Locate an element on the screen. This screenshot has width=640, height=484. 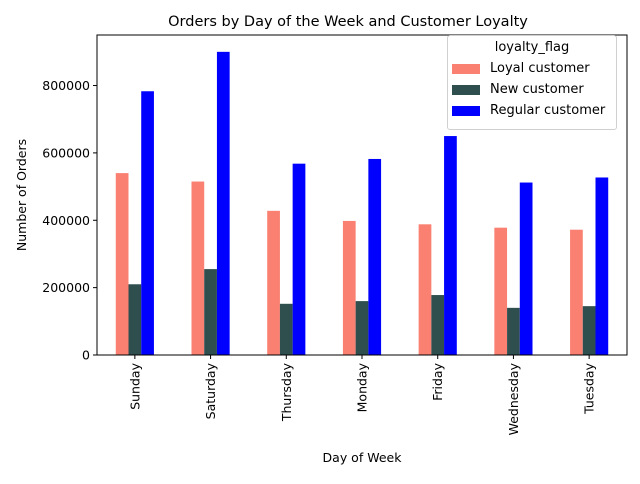
y-tick-label: 200000 is located at coordinates (66, 287).